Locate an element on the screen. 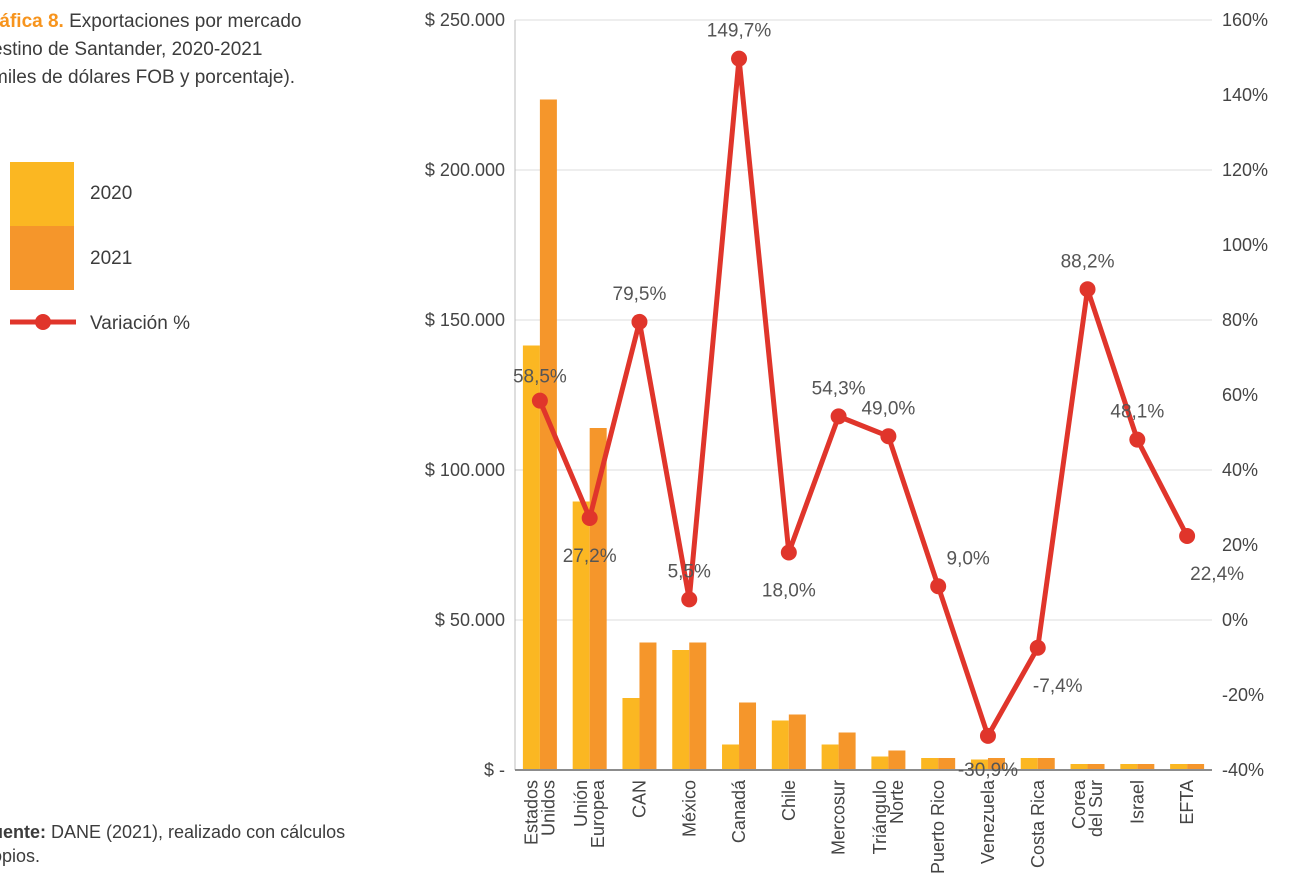 The width and height of the screenshot is (1293, 890). x-category-label-line: Mercosur is located at coordinates (839, 817).